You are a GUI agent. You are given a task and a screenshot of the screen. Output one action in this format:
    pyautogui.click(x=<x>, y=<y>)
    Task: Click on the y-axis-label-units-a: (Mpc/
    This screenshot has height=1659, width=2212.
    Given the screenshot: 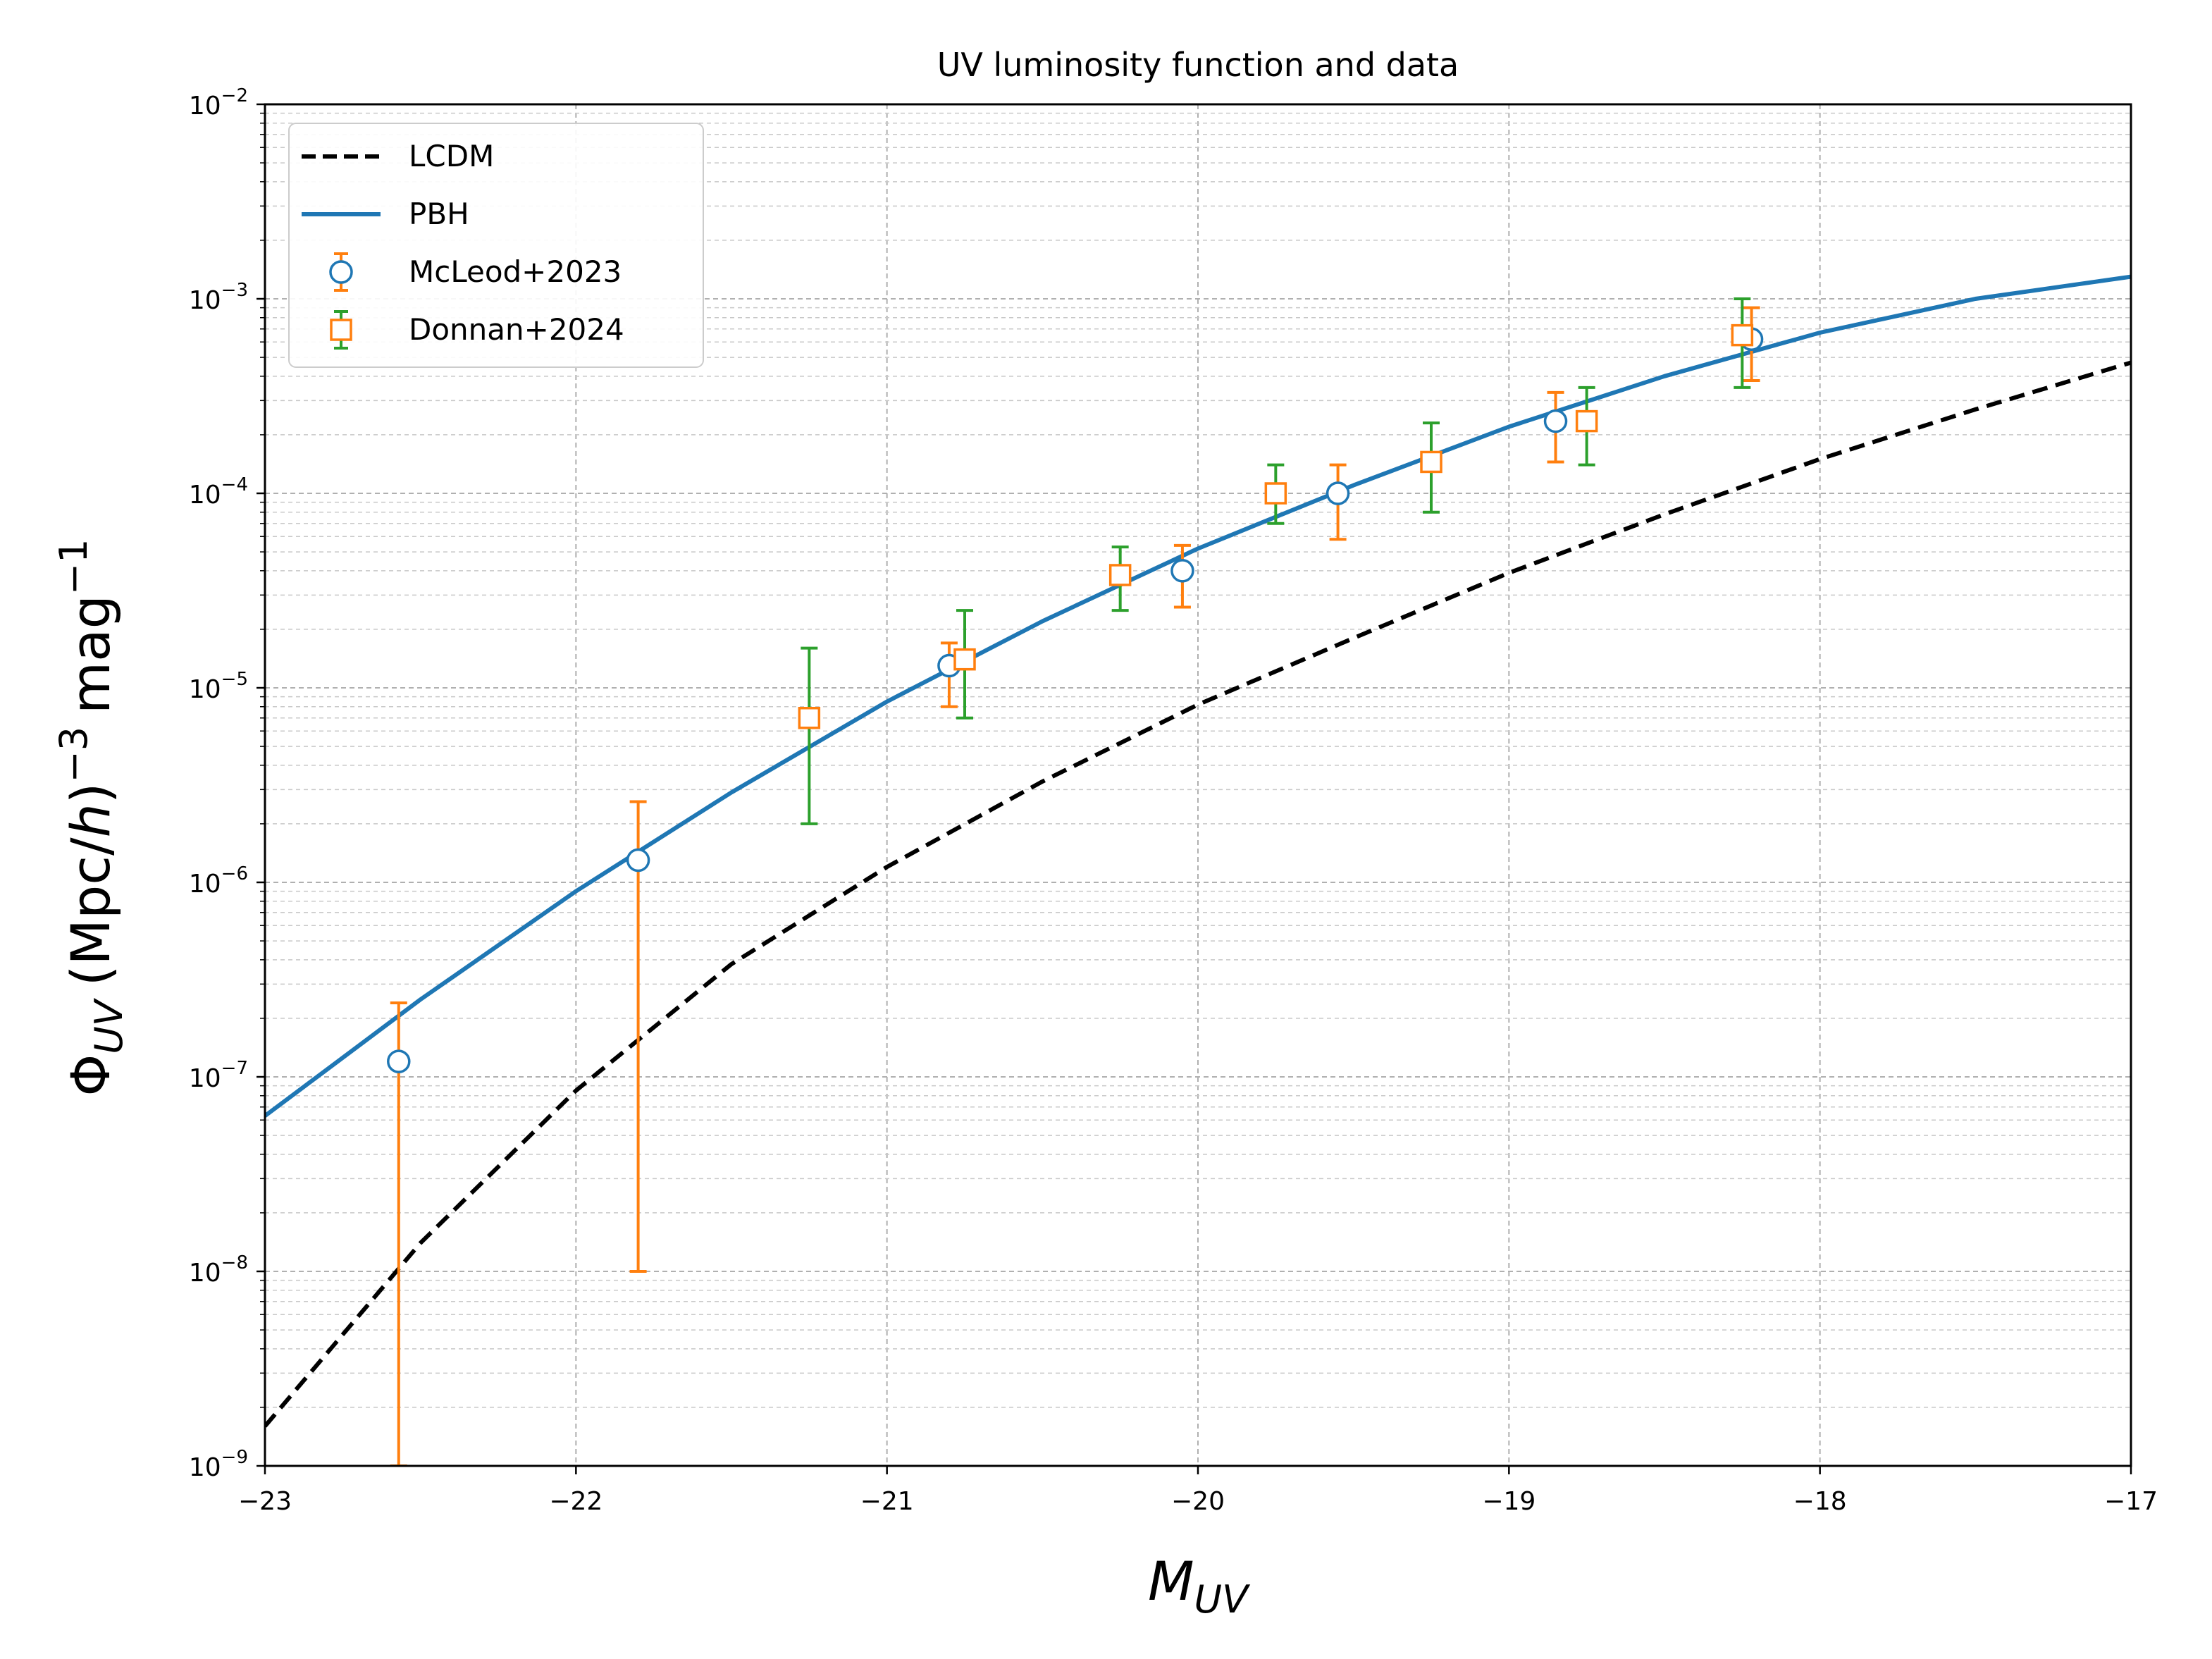 What is the action you would take?
    pyautogui.click(x=90, y=911)
    